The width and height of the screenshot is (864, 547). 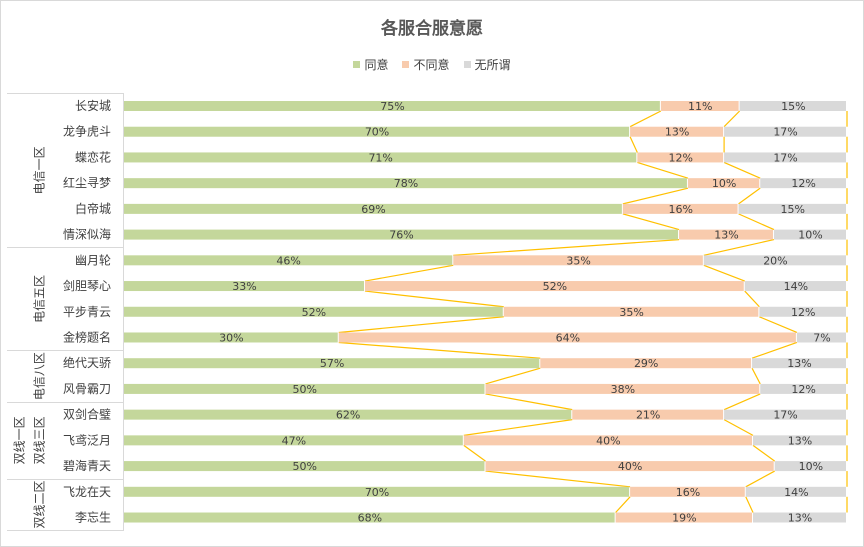 What do you see at coordinates (376, 65) in the screenshot?
I see `legend-label-agree: 同意` at bounding box center [376, 65].